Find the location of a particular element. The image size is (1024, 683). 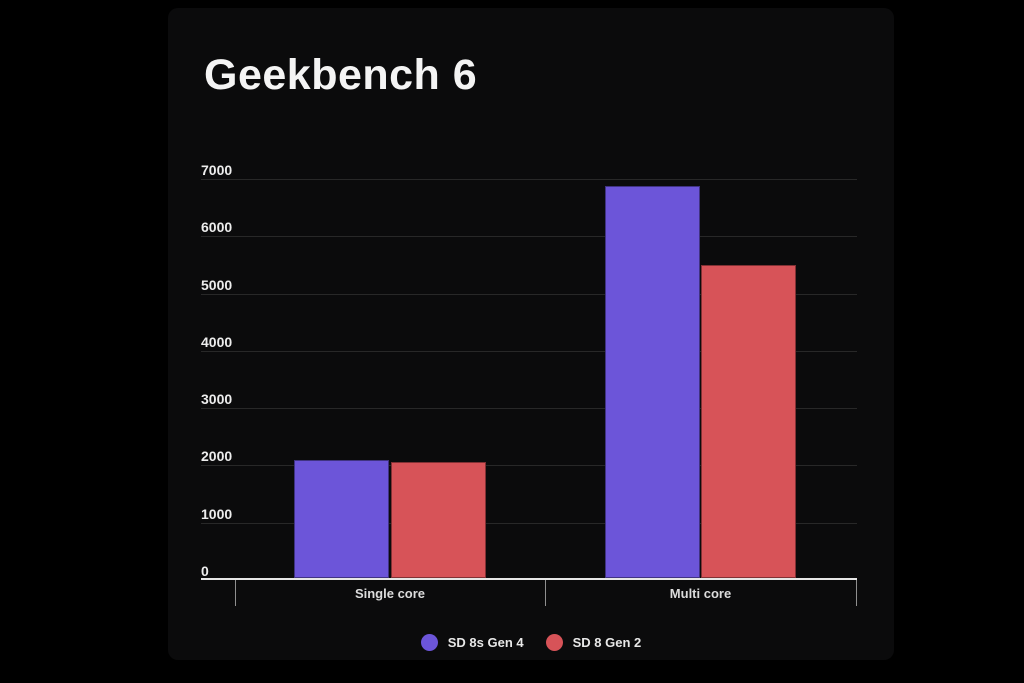

chart-title: Geekbench 6 is located at coordinates (341, 75).